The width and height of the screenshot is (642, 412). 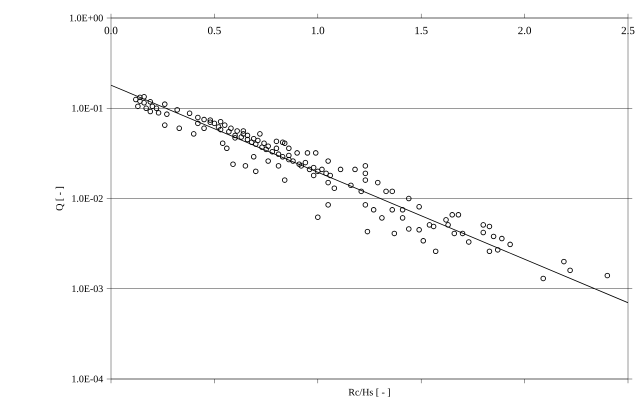 I want to click on y-tick-label: 1.0E+00, so click(x=86, y=18).